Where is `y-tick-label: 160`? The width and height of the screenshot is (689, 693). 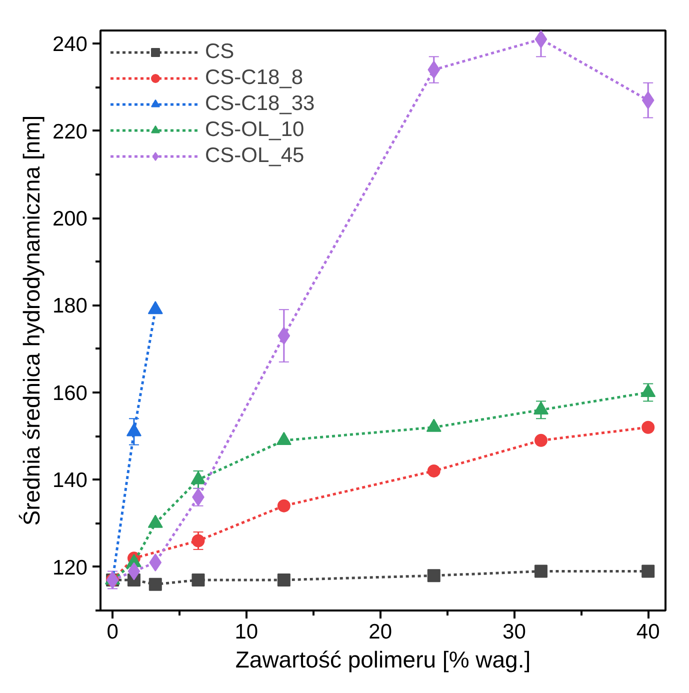
y-tick-label: 160 is located at coordinates (70, 393).